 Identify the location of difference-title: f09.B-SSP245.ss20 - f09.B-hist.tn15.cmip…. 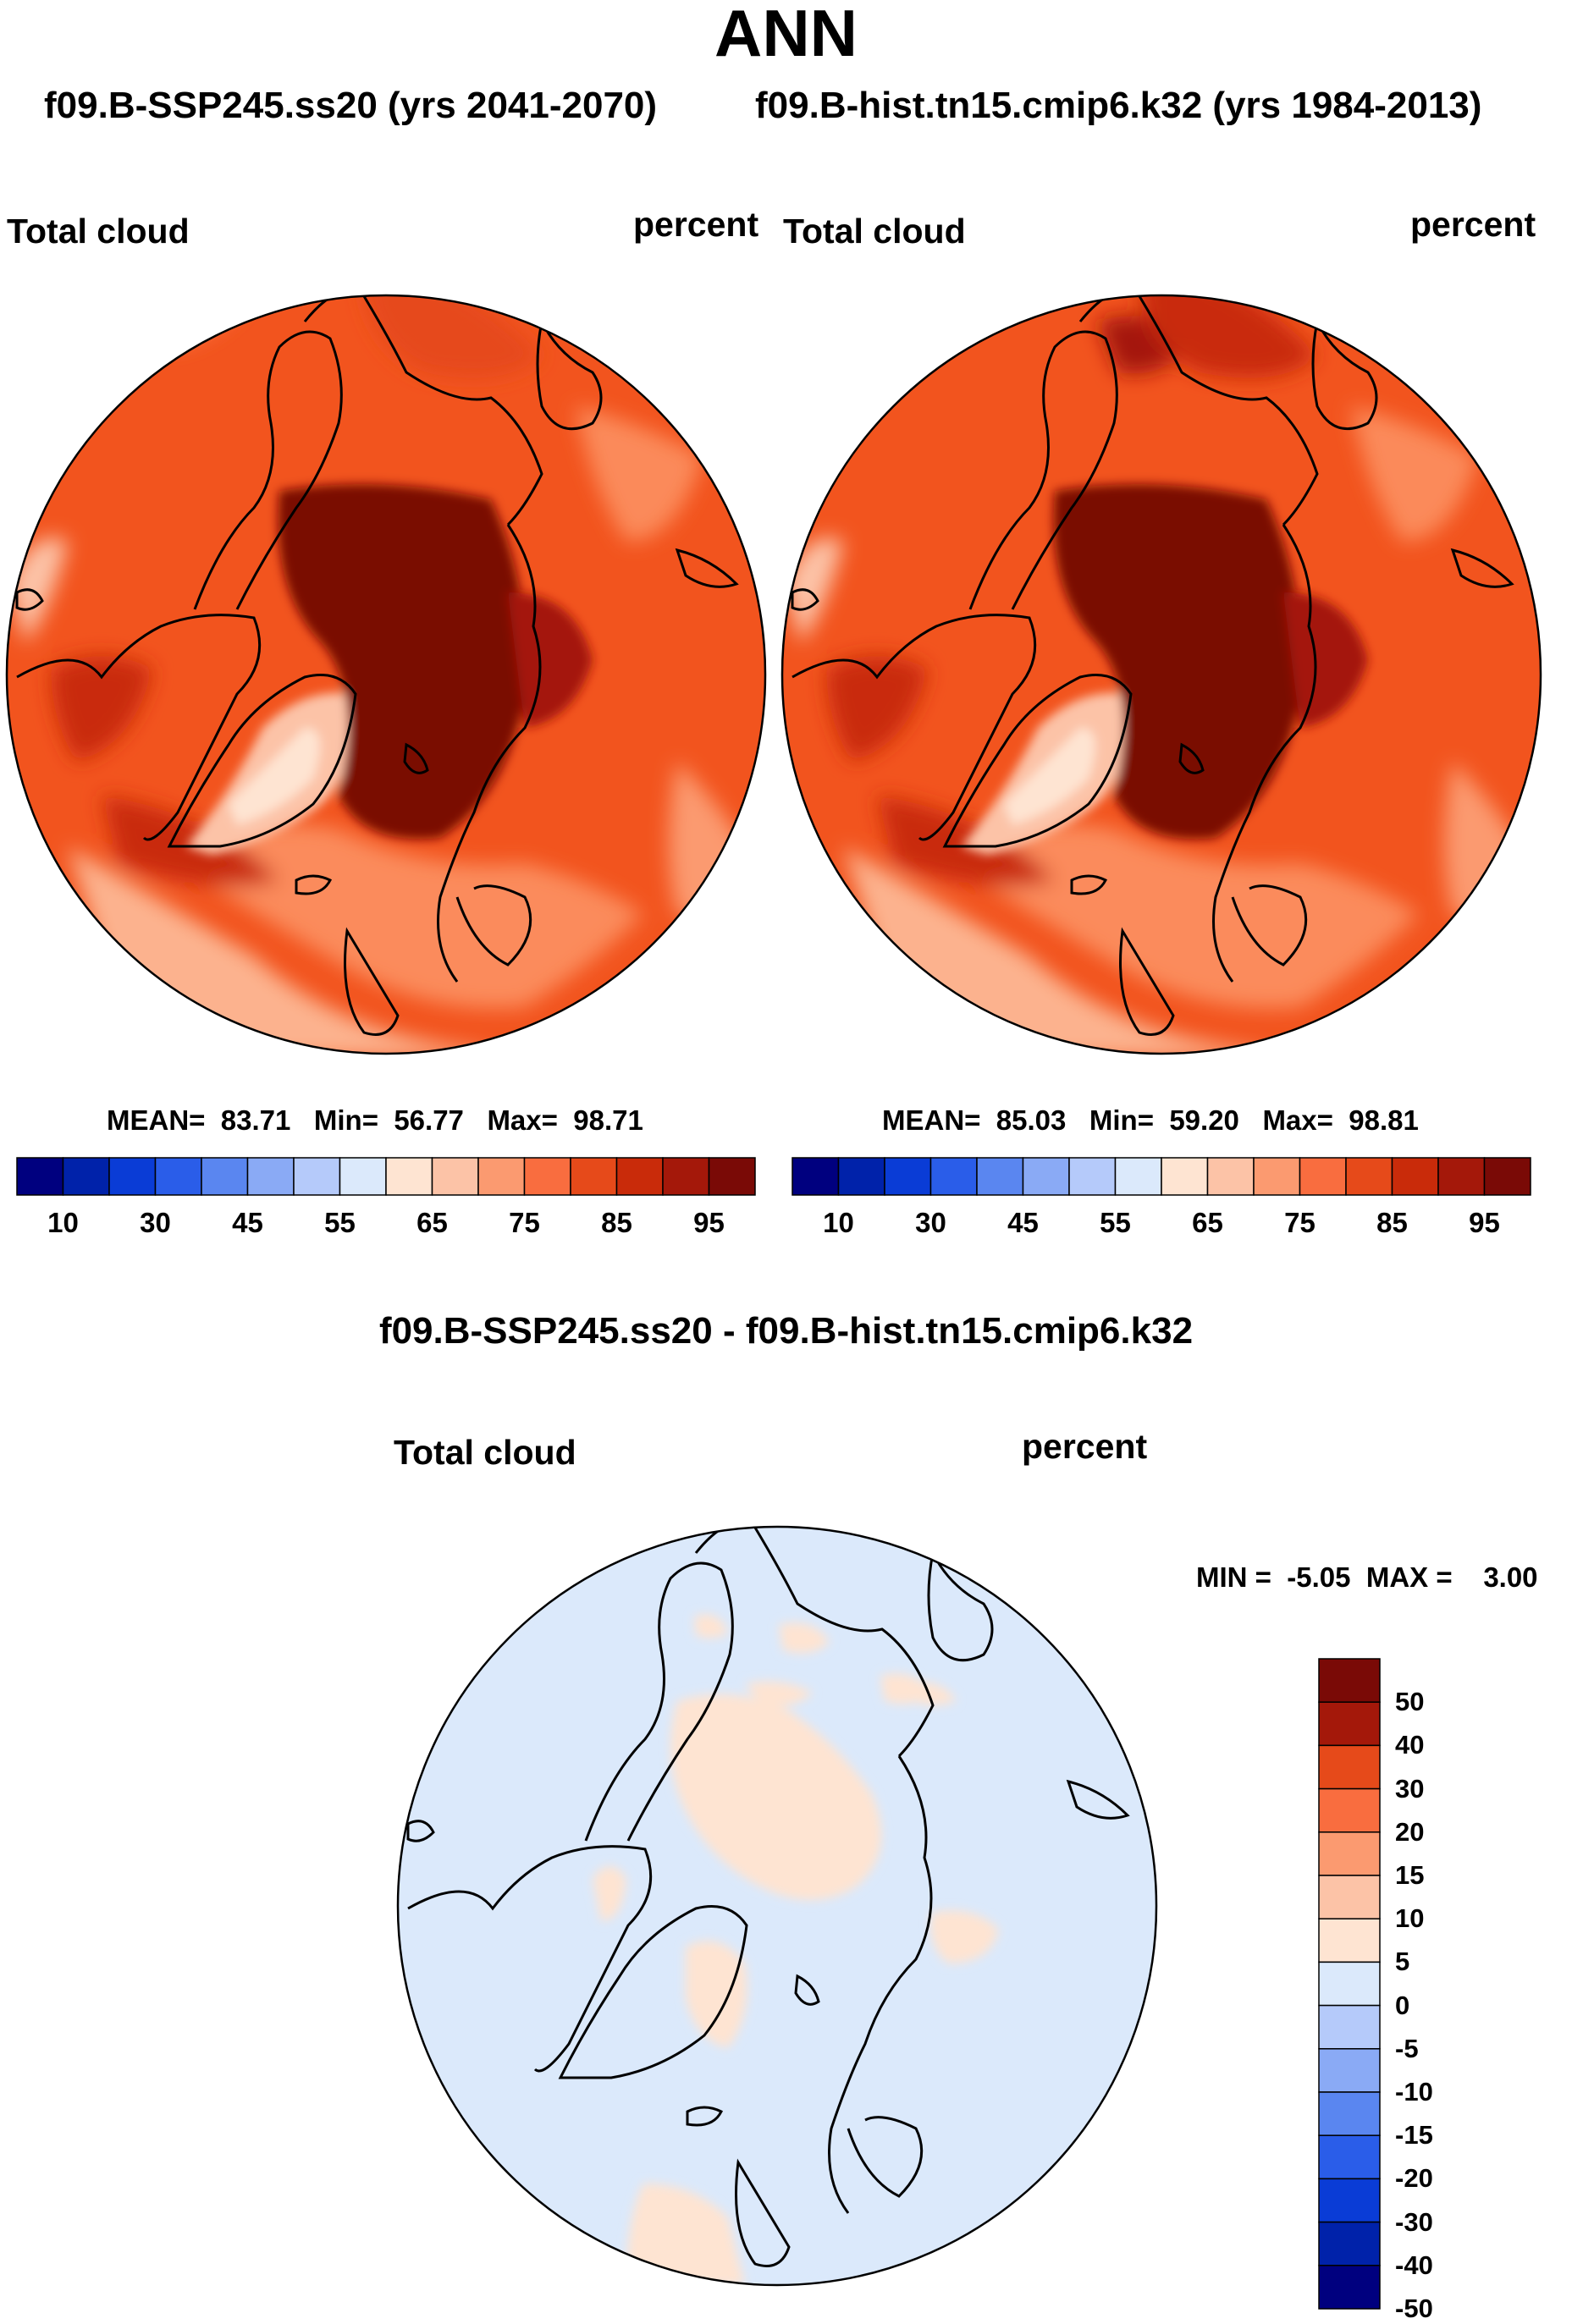
(786, 1331).